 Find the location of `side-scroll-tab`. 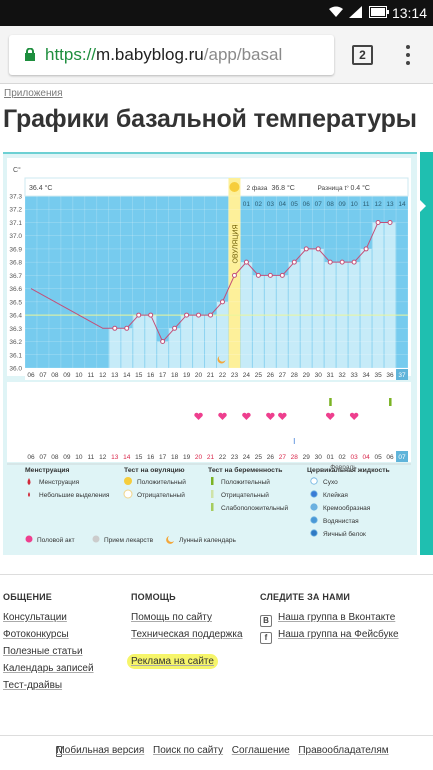

side-scroll-tab is located at coordinates (426, 353).